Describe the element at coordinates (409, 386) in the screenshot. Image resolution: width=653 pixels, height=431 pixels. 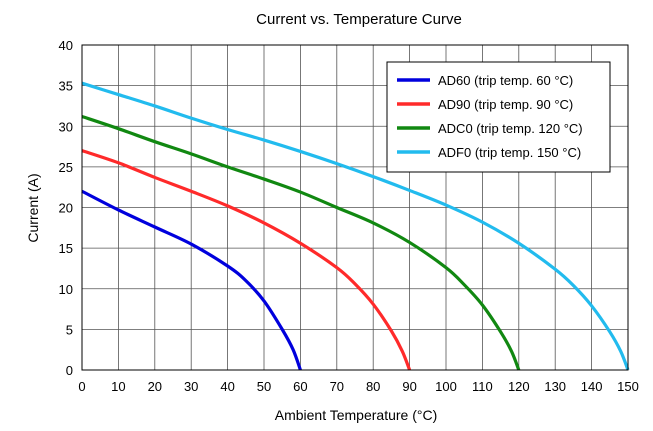
I see `x-tick-label-9: 90` at that location.